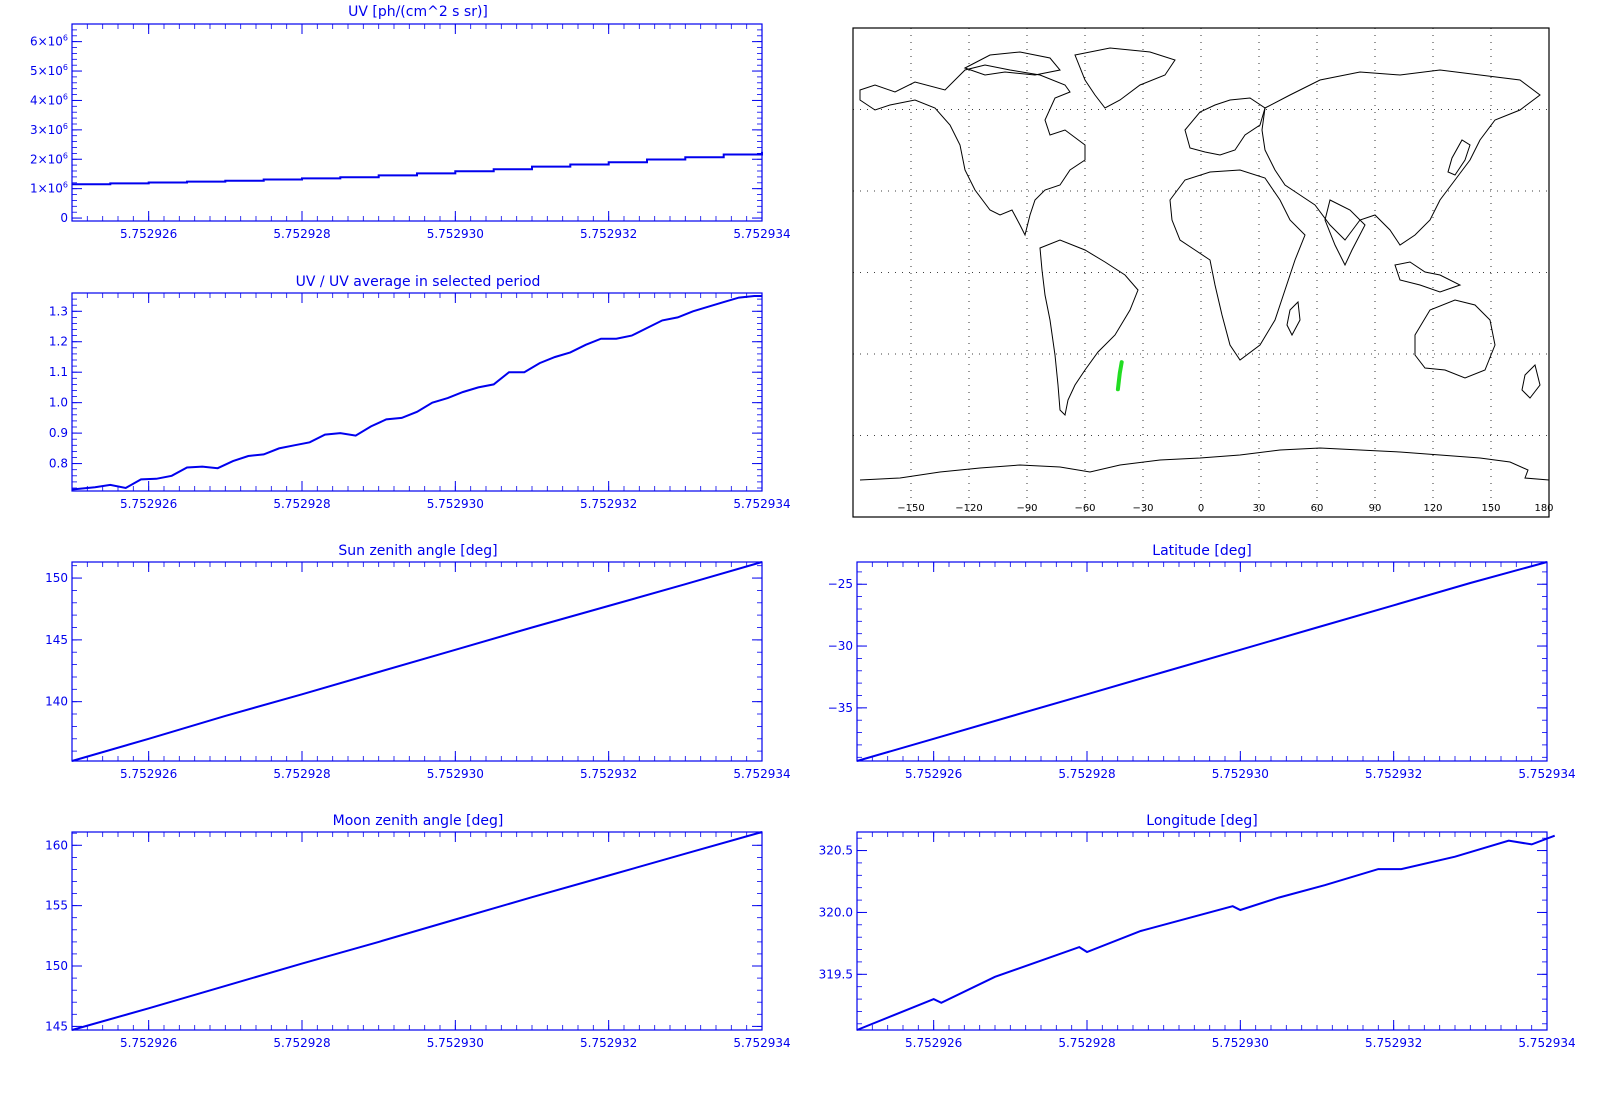 The width and height of the screenshot is (1600, 1100). I want to click on y-tick-label: 320.5, so click(836, 851).